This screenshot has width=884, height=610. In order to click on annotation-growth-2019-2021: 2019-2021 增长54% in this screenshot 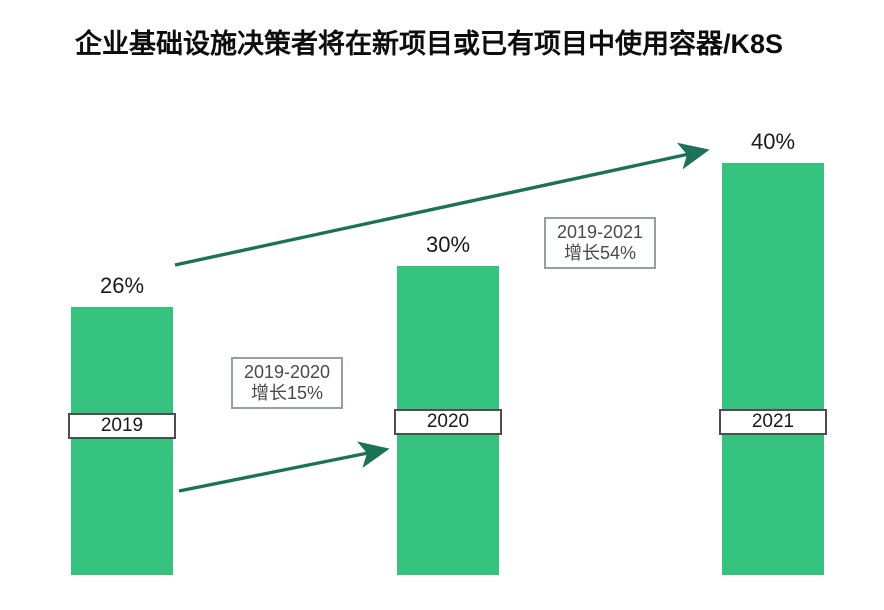, I will do `click(600, 243)`.